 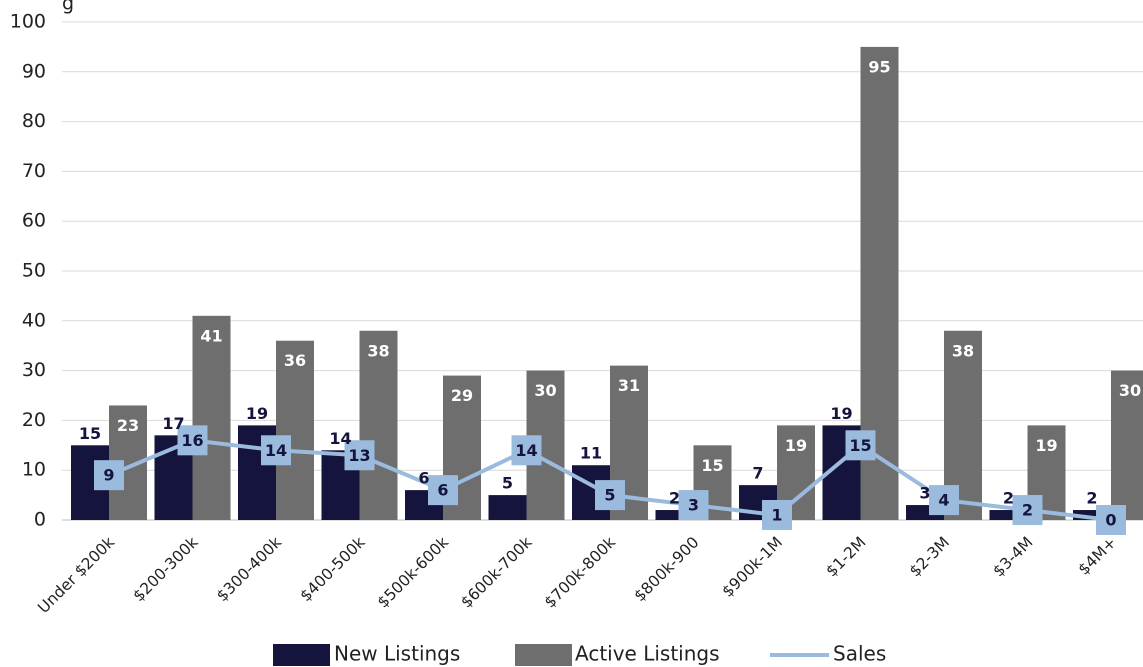 What do you see at coordinates (879, 66) in the screenshot?
I see `data-label-active-listings: 95` at bounding box center [879, 66].